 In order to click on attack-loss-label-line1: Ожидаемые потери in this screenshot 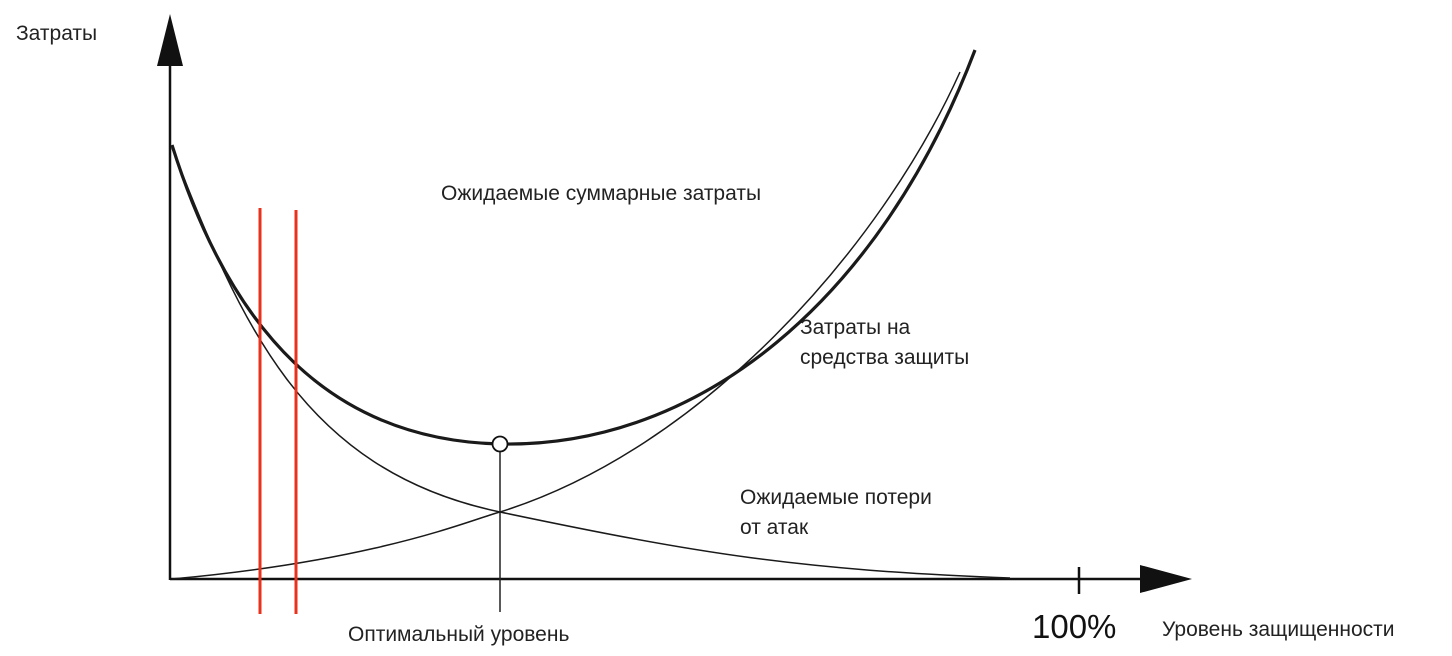, I will do `click(836, 497)`.